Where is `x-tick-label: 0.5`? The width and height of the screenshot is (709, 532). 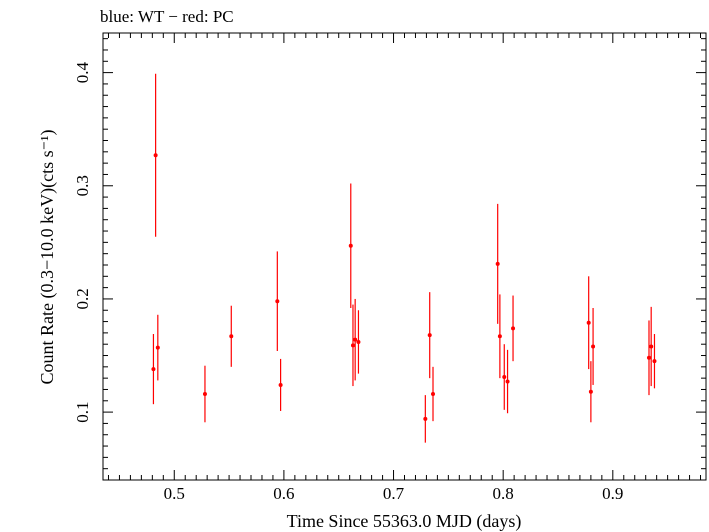
x-tick-label: 0.5 is located at coordinates (174, 493).